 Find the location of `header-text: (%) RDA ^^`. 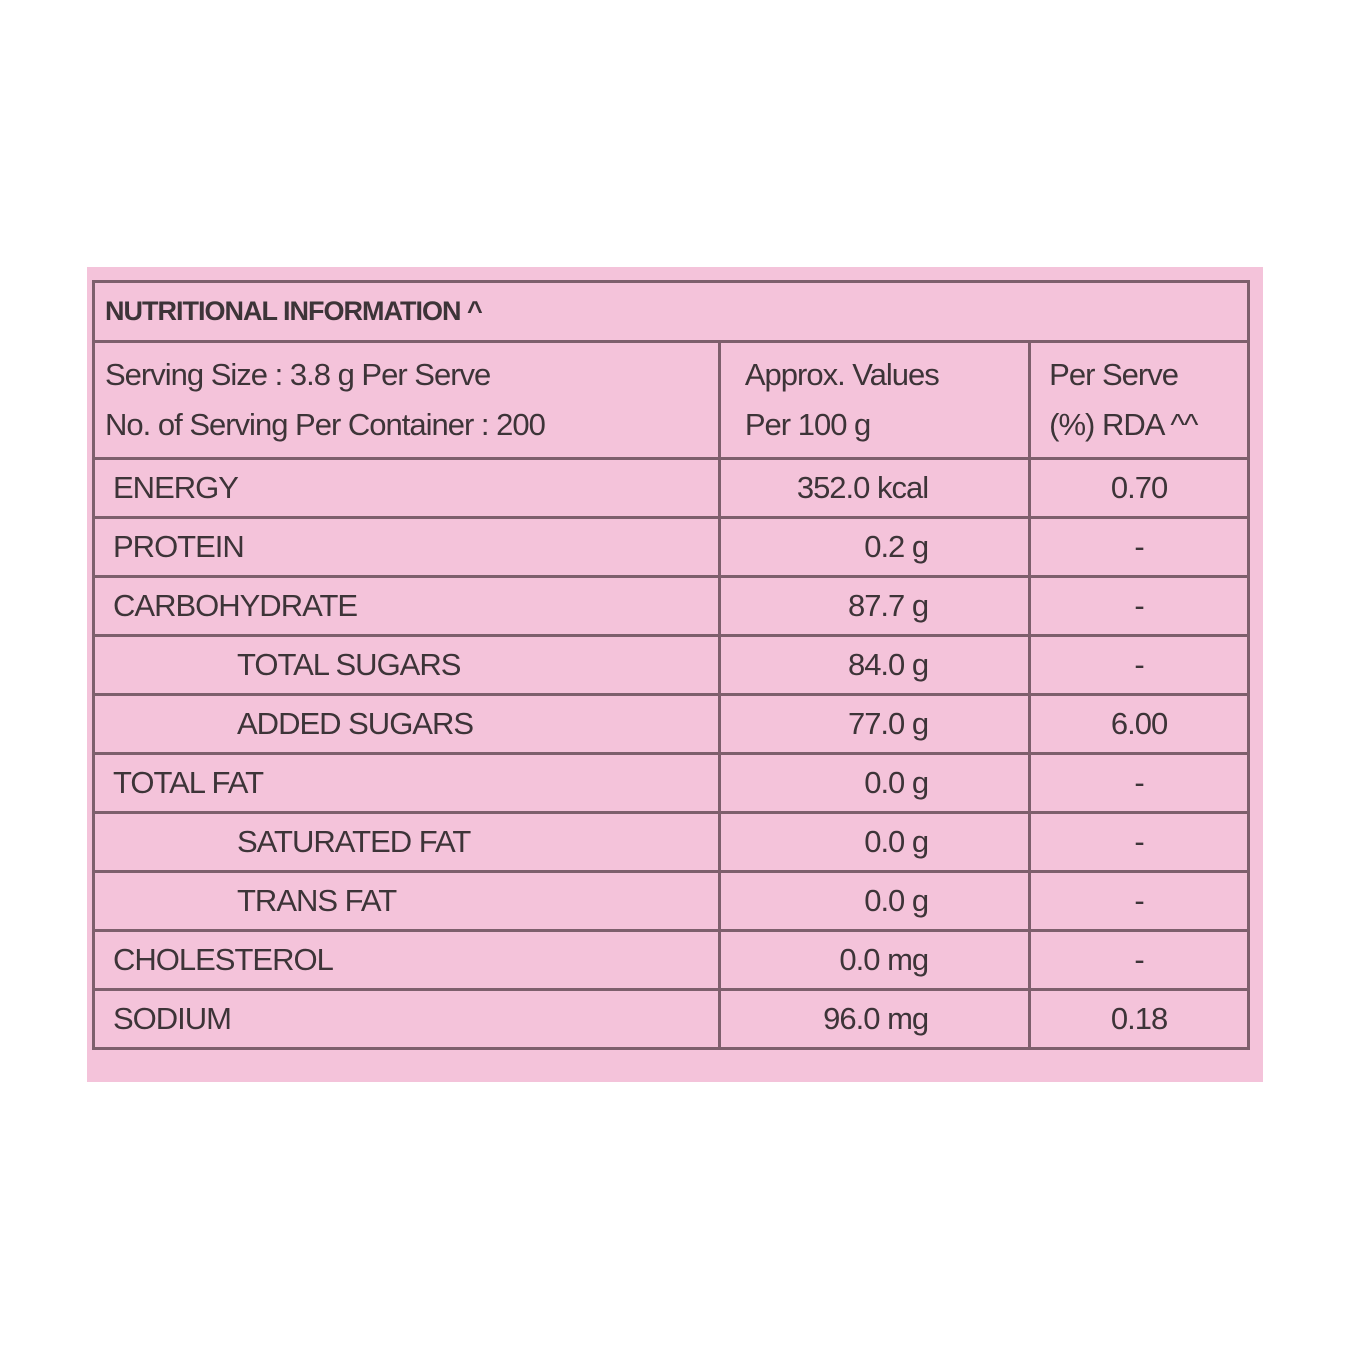

header-text: (%) RDA ^^ is located at coordinates (1123, 424).